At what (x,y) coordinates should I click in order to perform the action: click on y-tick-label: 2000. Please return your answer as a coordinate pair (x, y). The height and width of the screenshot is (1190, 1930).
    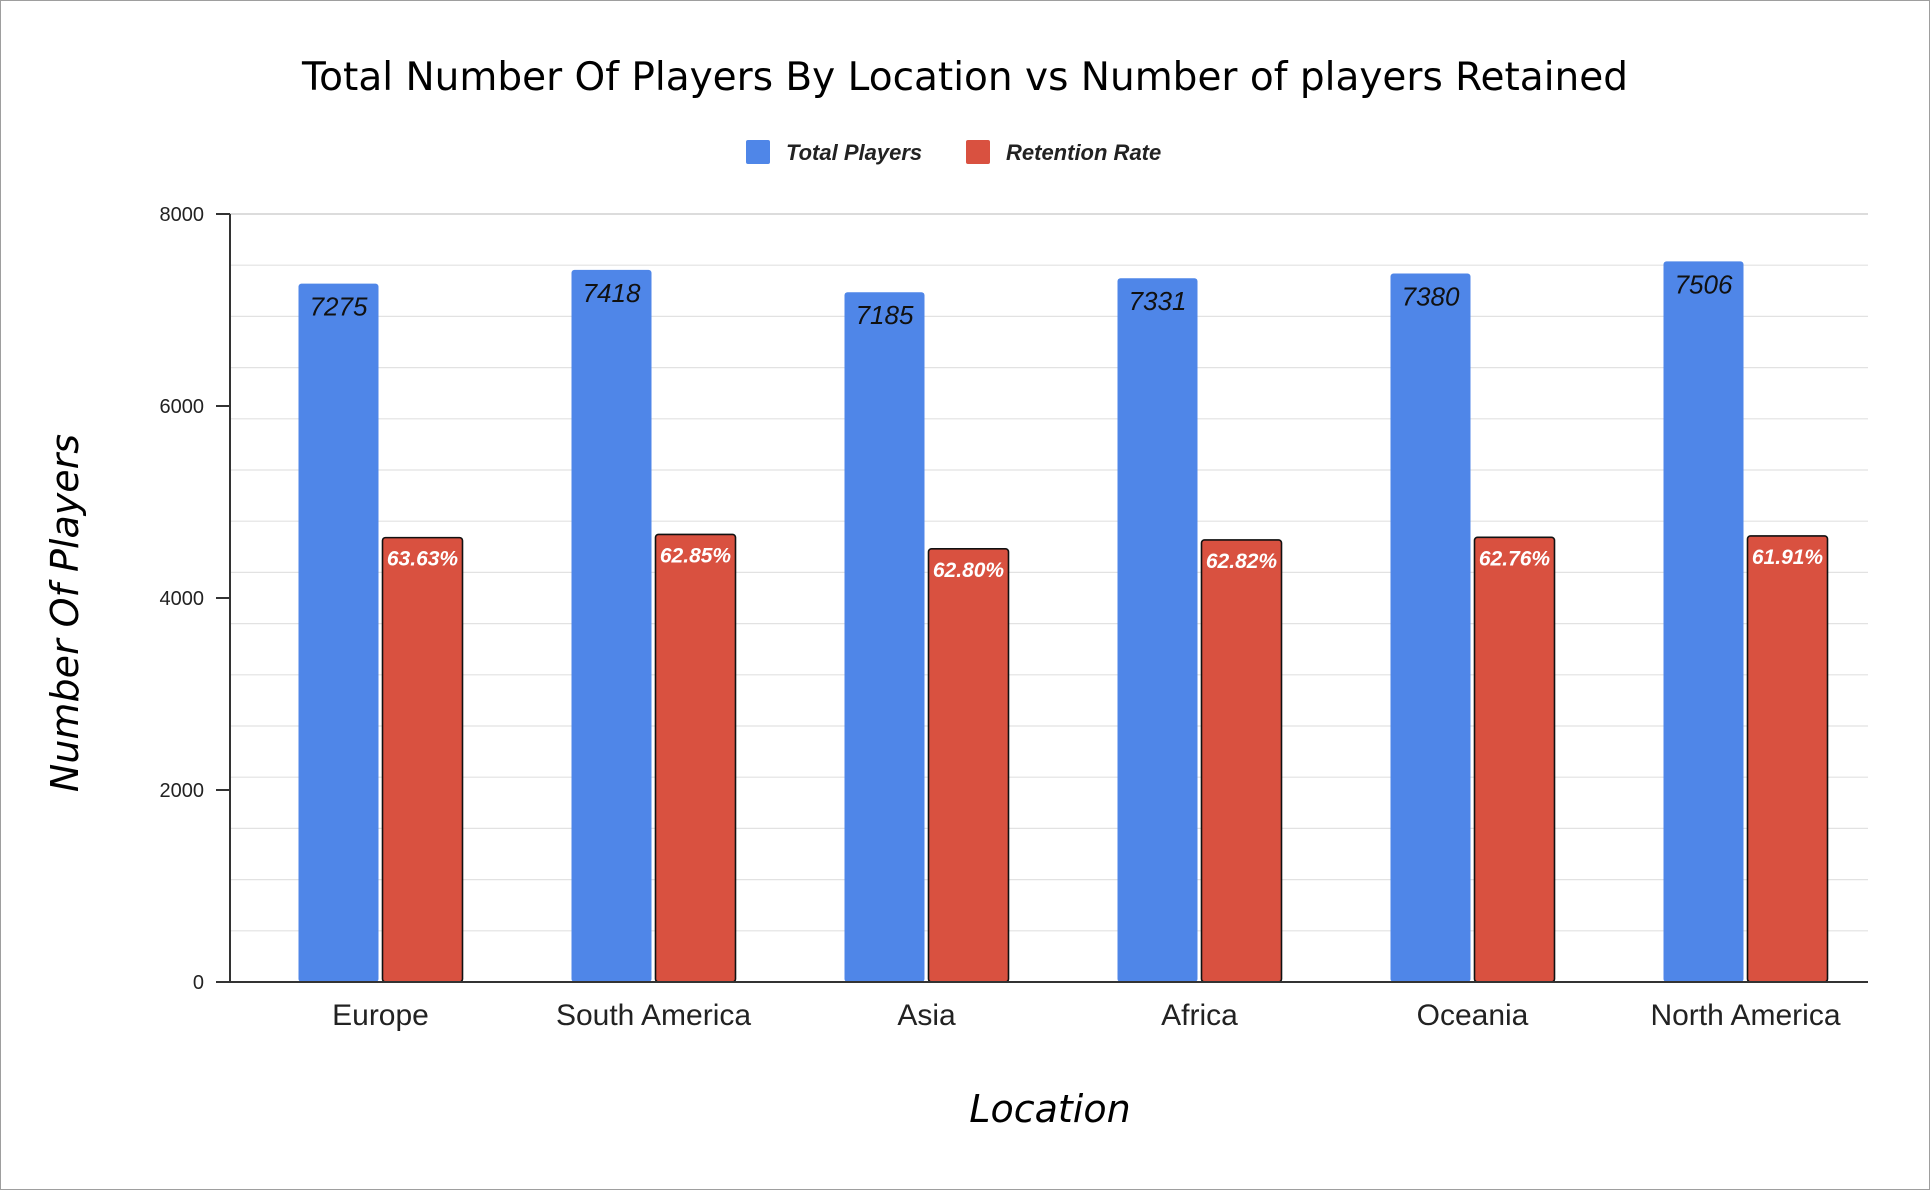
    Looking at the image, I should click on (182, 791).